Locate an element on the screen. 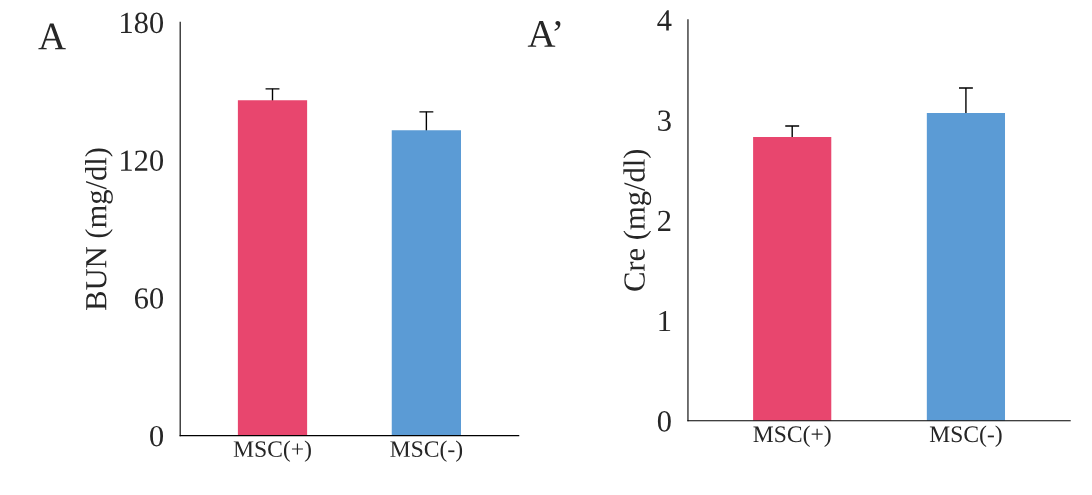 The image size is (1092, 495). chart-title: A is located at coordinates (52, 36).